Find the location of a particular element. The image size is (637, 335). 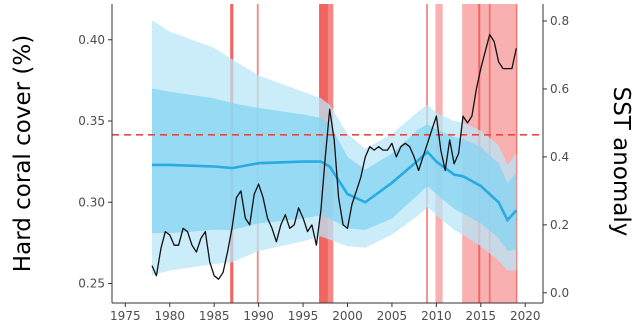

y2-tick-label-2: 0.4 is located at coordinates (559, 157).